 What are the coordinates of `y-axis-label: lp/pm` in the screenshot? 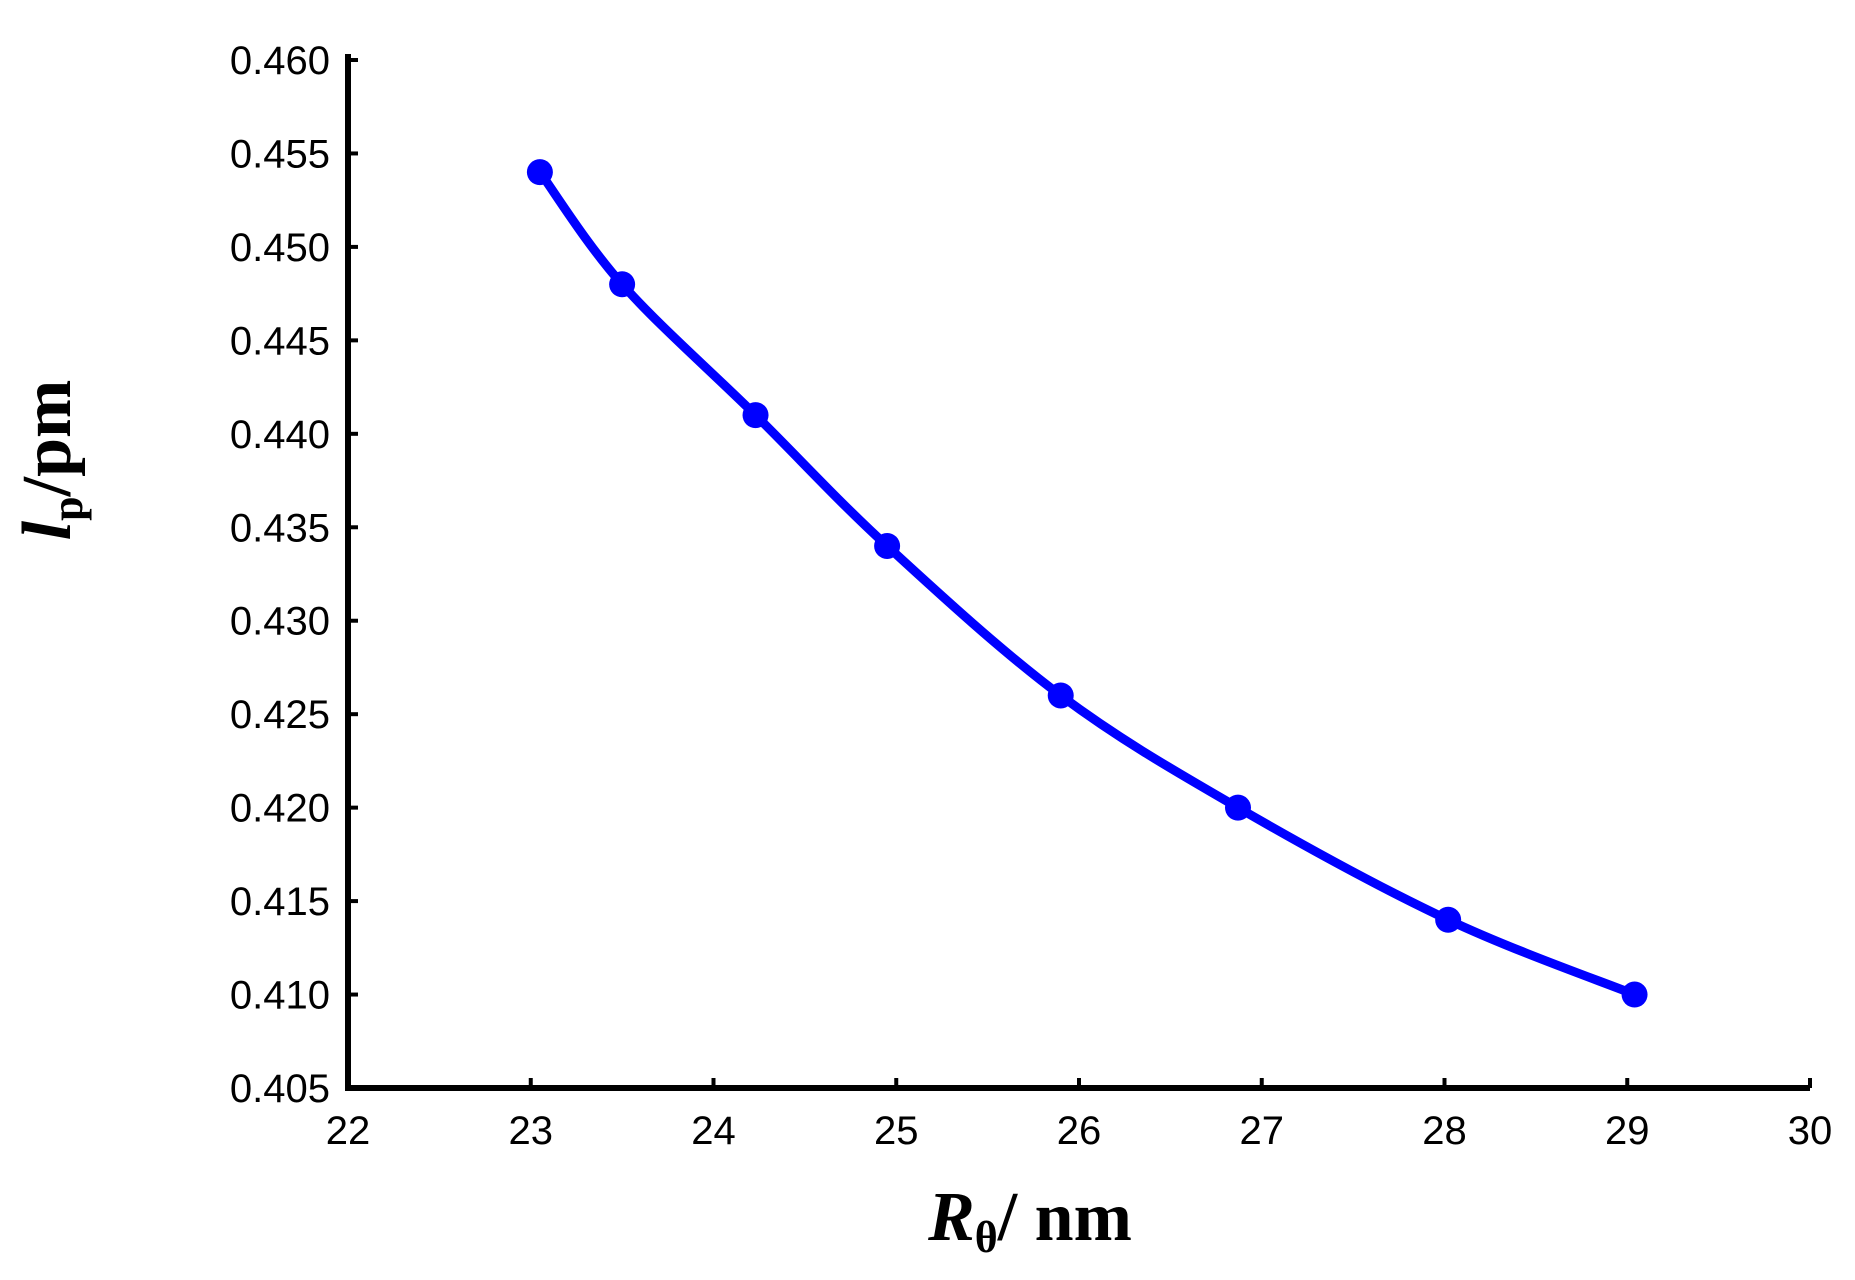 It's located at (50, 460).